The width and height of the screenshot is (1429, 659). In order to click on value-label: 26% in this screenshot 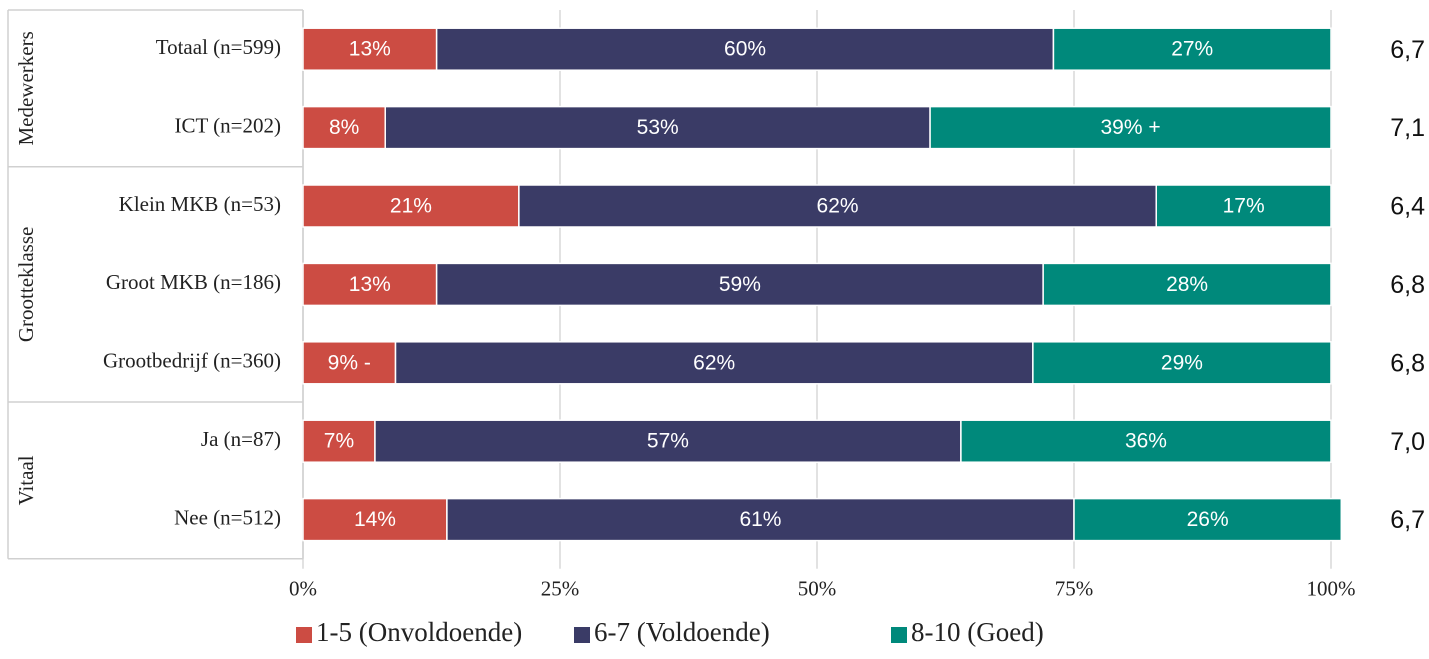, I will do `click(1208, 519)`.